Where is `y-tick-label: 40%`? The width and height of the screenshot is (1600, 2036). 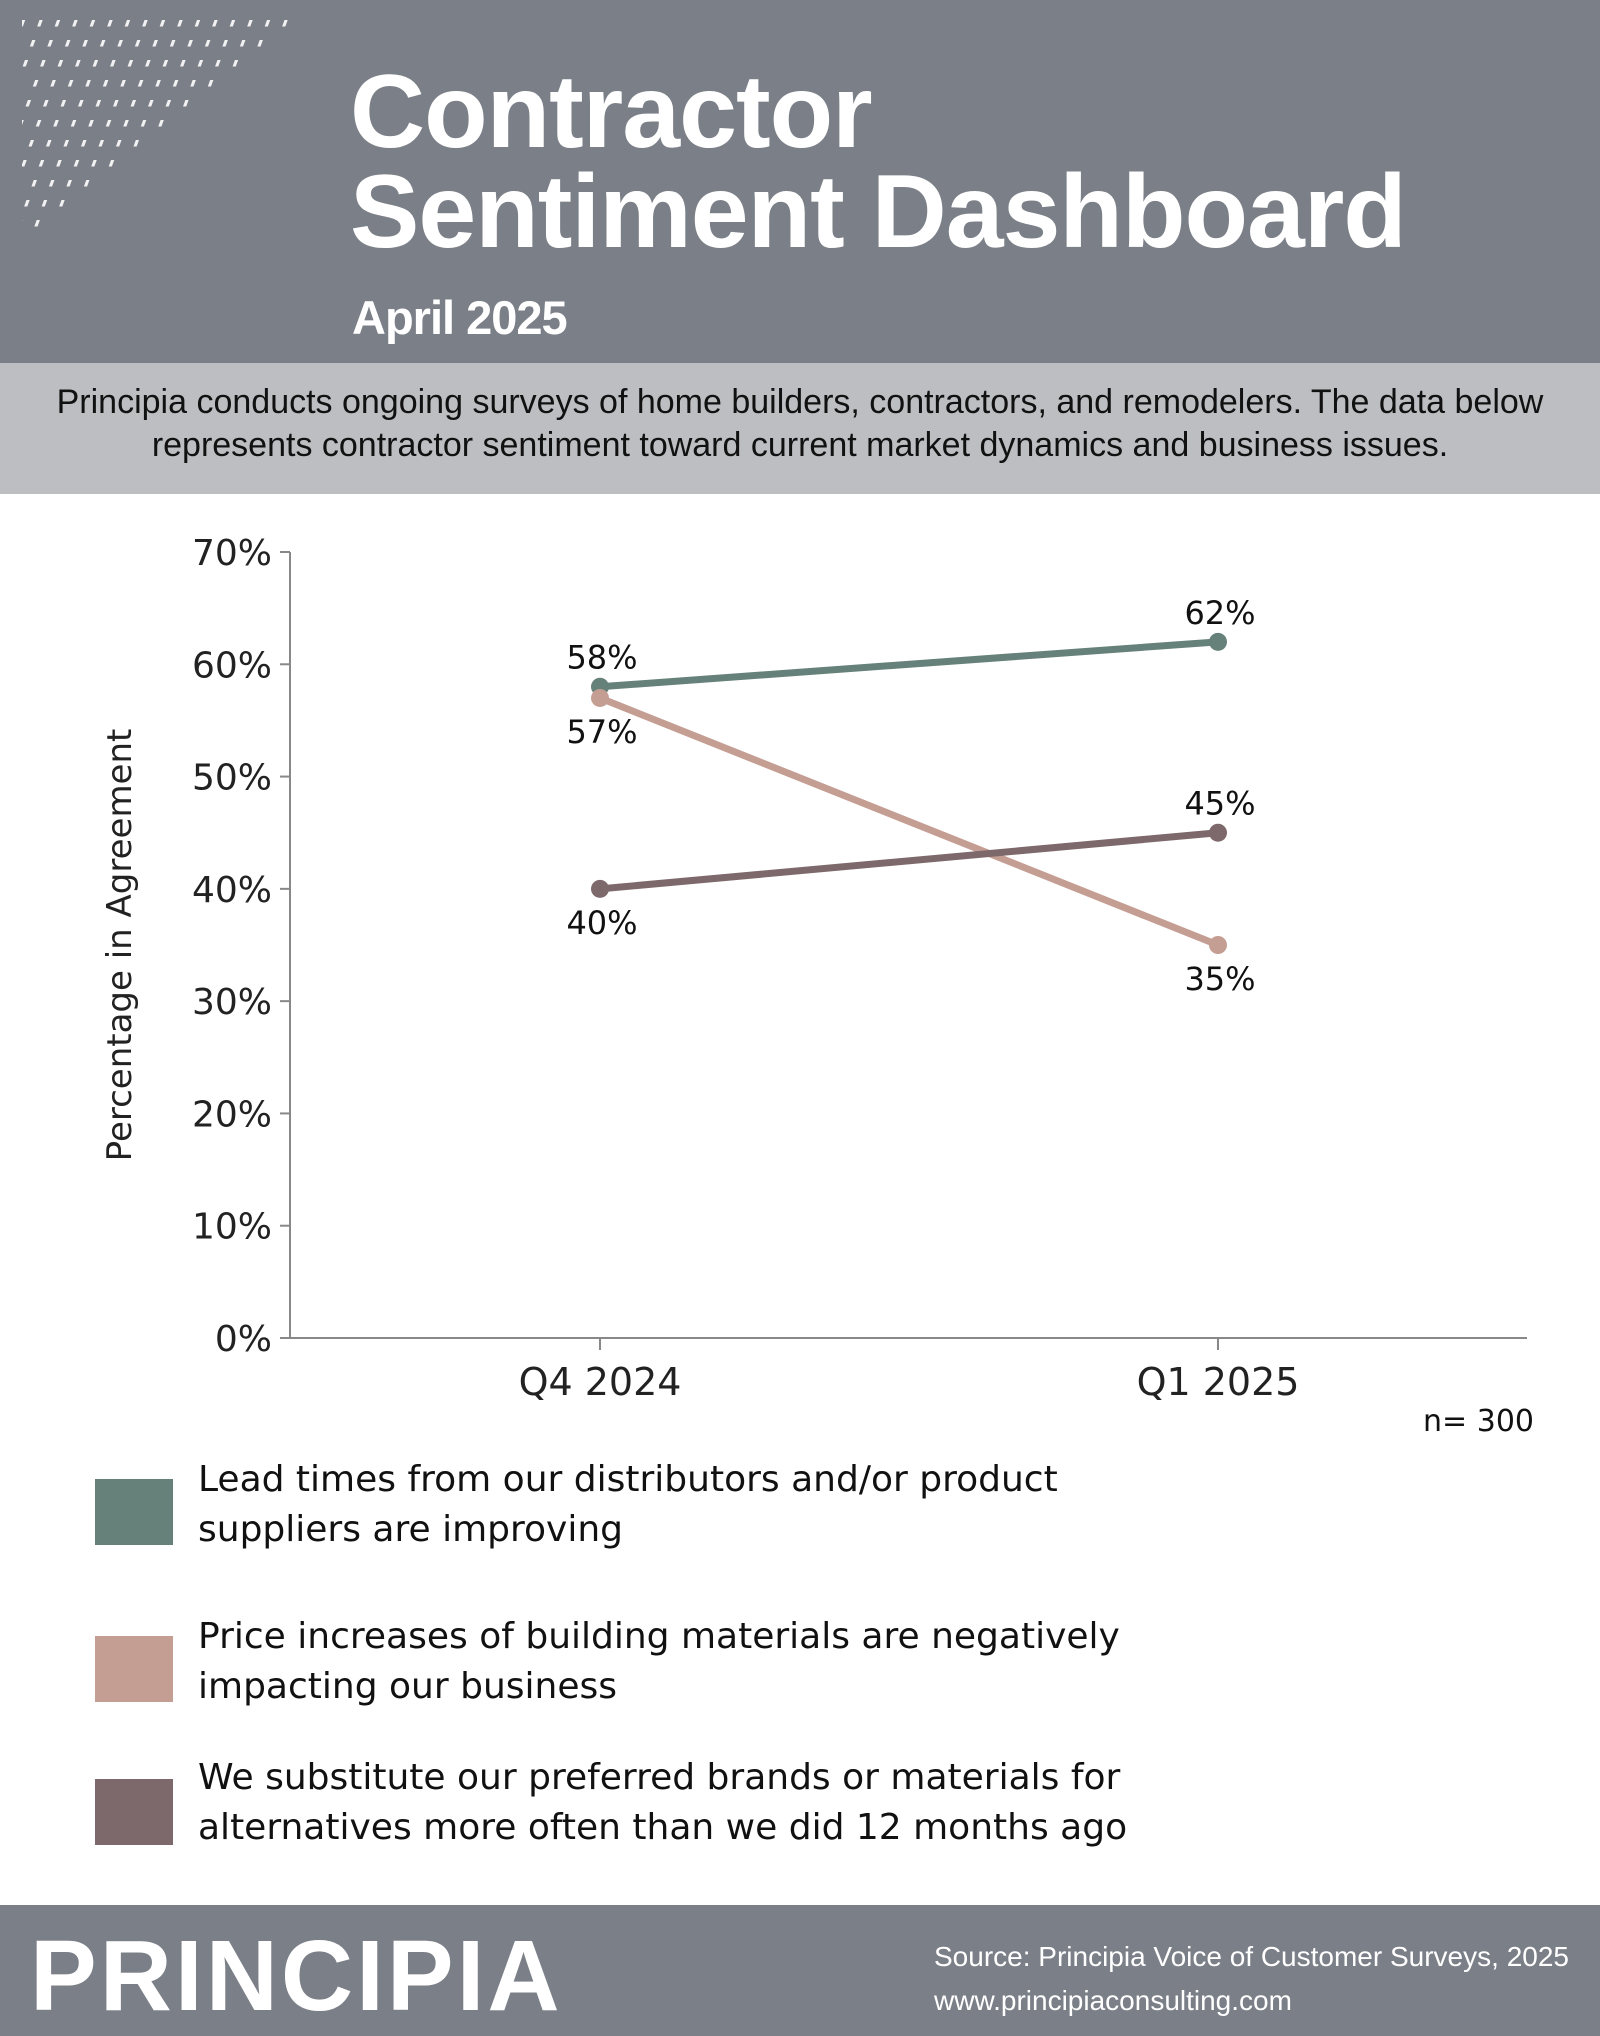
y-tick-label: 40% is located at coordinates (232, 890).